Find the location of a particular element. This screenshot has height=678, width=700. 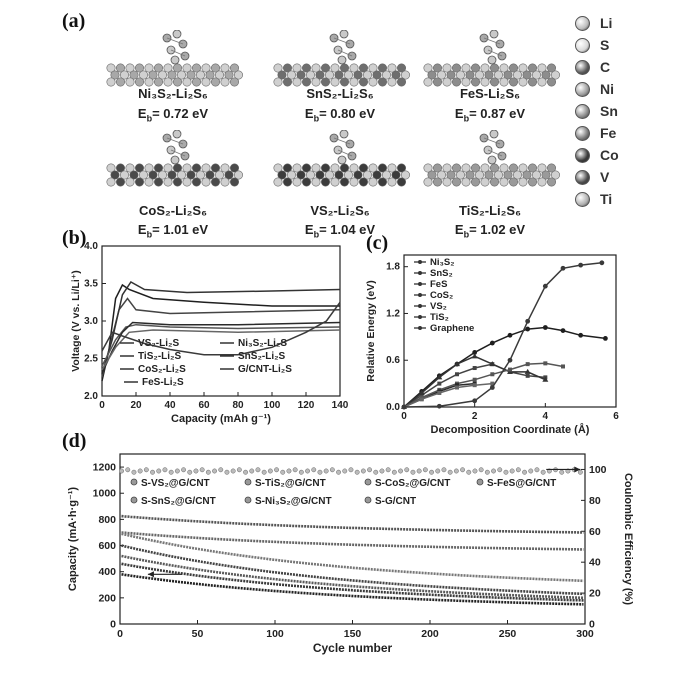

binding-energy: Eb= 1.02 eV is located at coordinates (490, 231).